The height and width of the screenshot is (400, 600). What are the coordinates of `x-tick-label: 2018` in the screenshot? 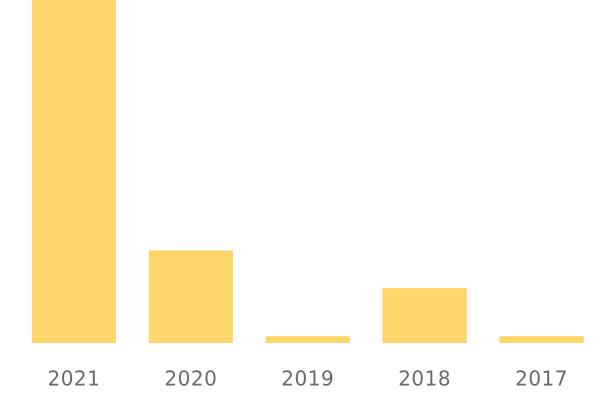 It's located at (424, 379).